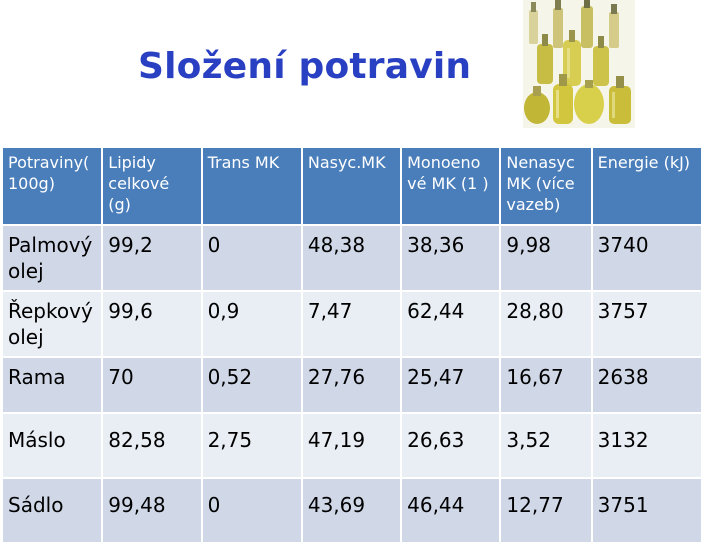 The height and width of the screenshot is (544, 720). Describe the element at coordinates (451, 445) in the screenshot. I see `cell-mono: 26,63` at that location.